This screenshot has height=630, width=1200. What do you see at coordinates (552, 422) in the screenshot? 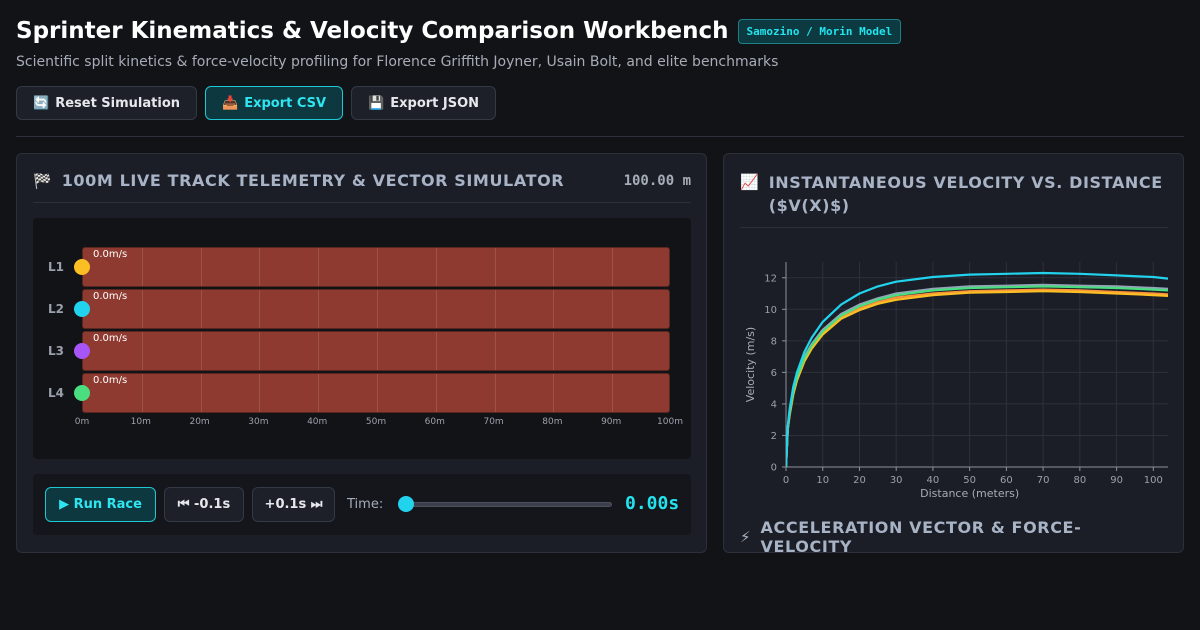
I see `distance-tick-label: 80m` at bounding box center [552, 422].